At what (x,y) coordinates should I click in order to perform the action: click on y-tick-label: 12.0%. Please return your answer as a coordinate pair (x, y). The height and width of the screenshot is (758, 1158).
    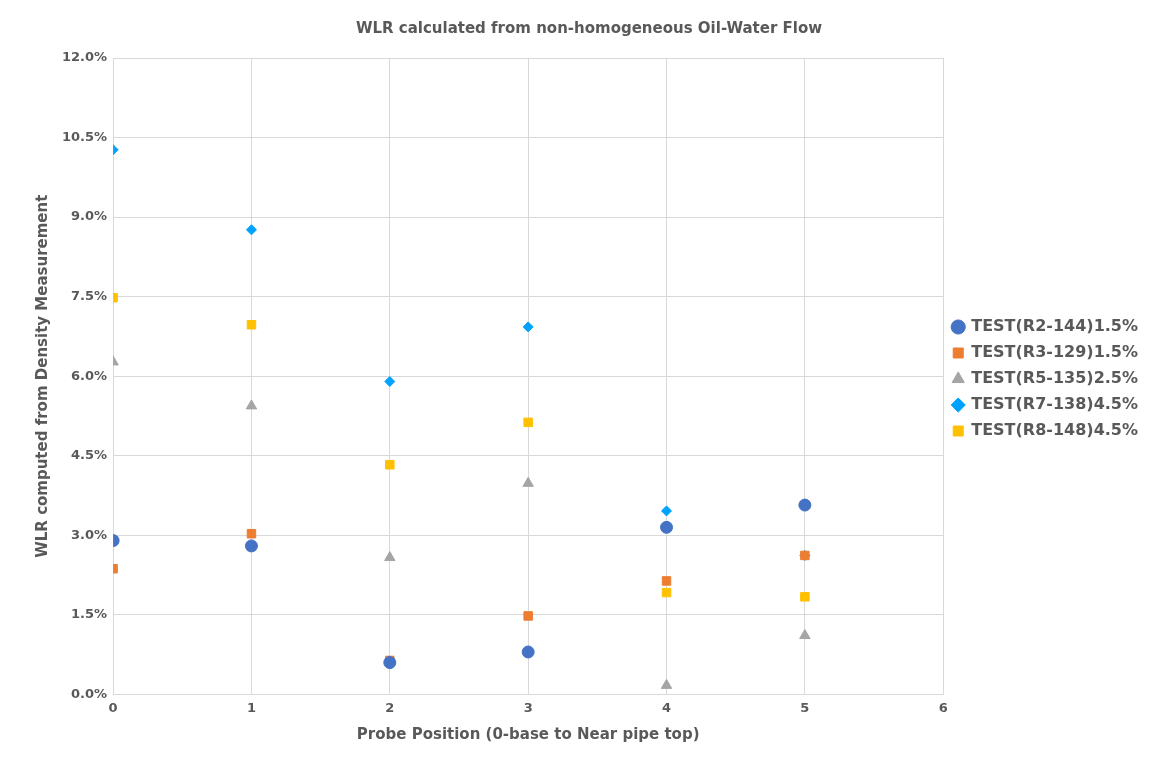
    Looking at the image, I should click on (84, 57).